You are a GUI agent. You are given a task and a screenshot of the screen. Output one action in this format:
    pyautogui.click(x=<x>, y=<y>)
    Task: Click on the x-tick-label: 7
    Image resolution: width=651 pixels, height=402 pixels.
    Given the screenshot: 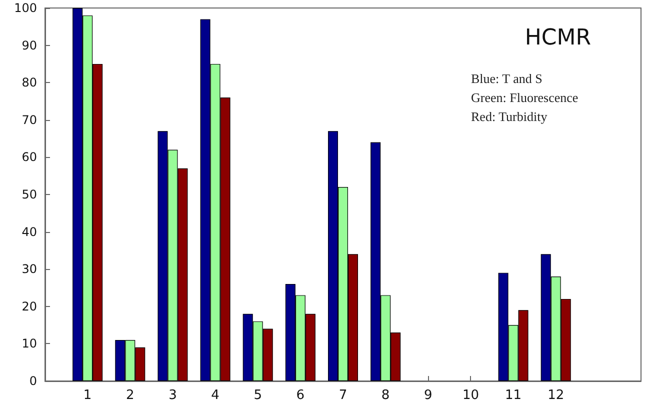 What is the action you would take?
    pyautogui.click(x=343, y=395)
    